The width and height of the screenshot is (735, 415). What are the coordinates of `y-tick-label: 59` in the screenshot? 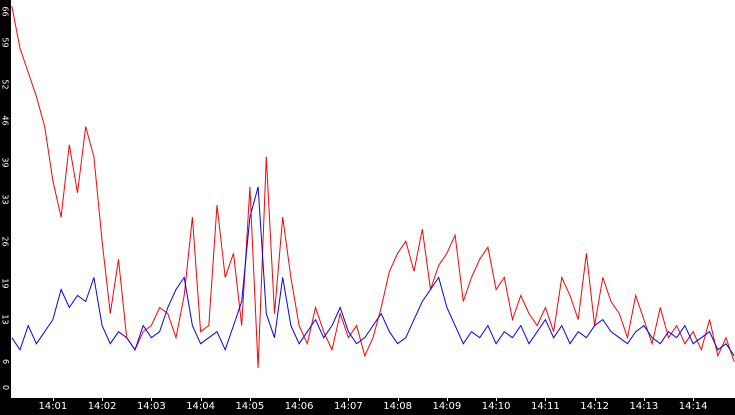 It's located at (5, 42).